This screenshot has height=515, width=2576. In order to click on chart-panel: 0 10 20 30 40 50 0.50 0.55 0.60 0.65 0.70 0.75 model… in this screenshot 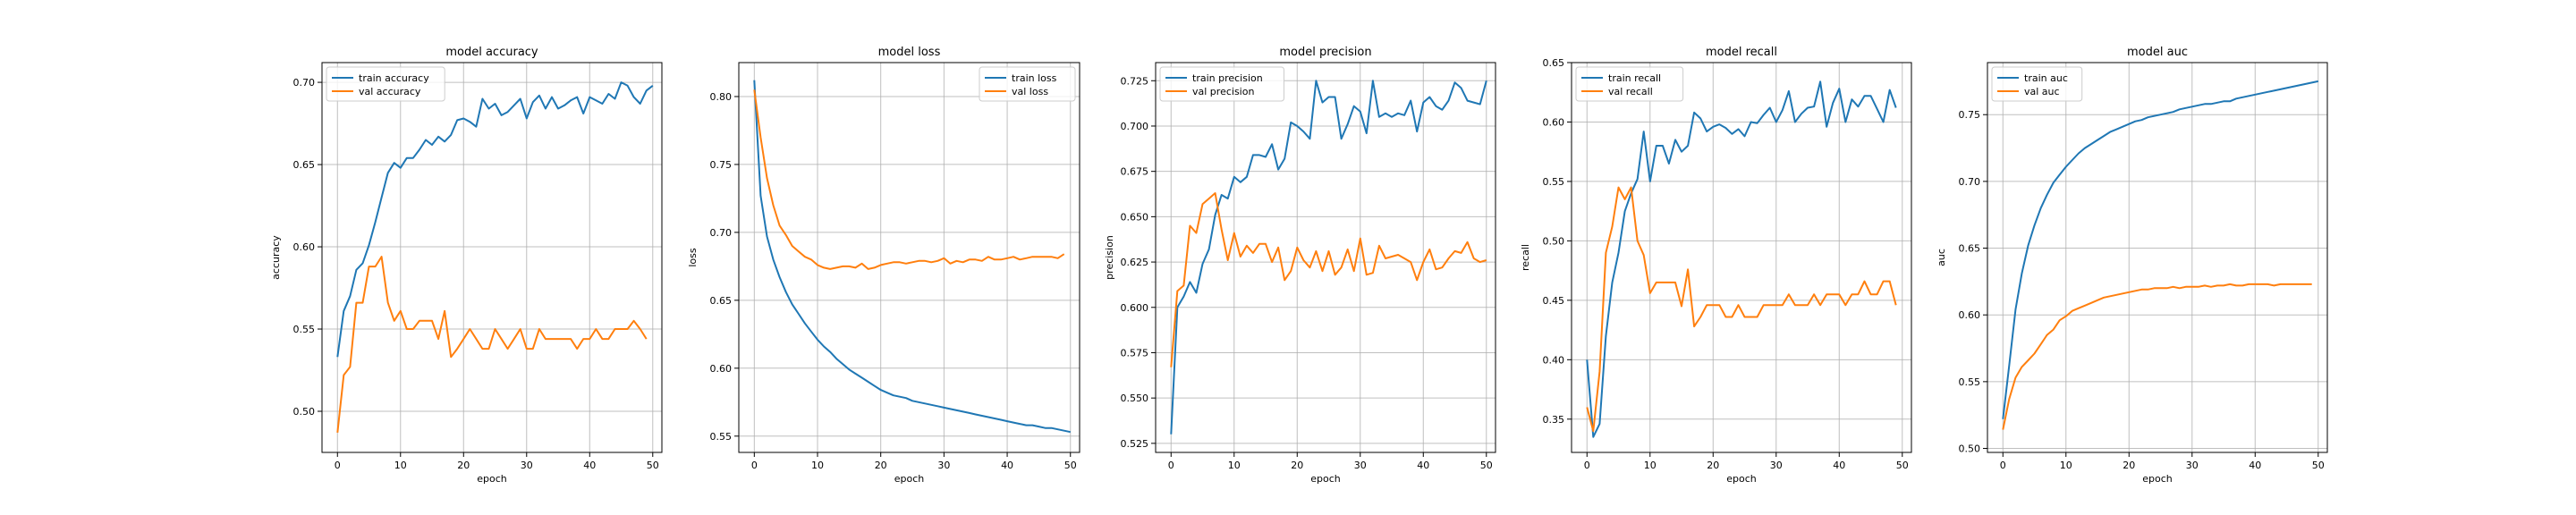, I will do `click(2132, 265)`.